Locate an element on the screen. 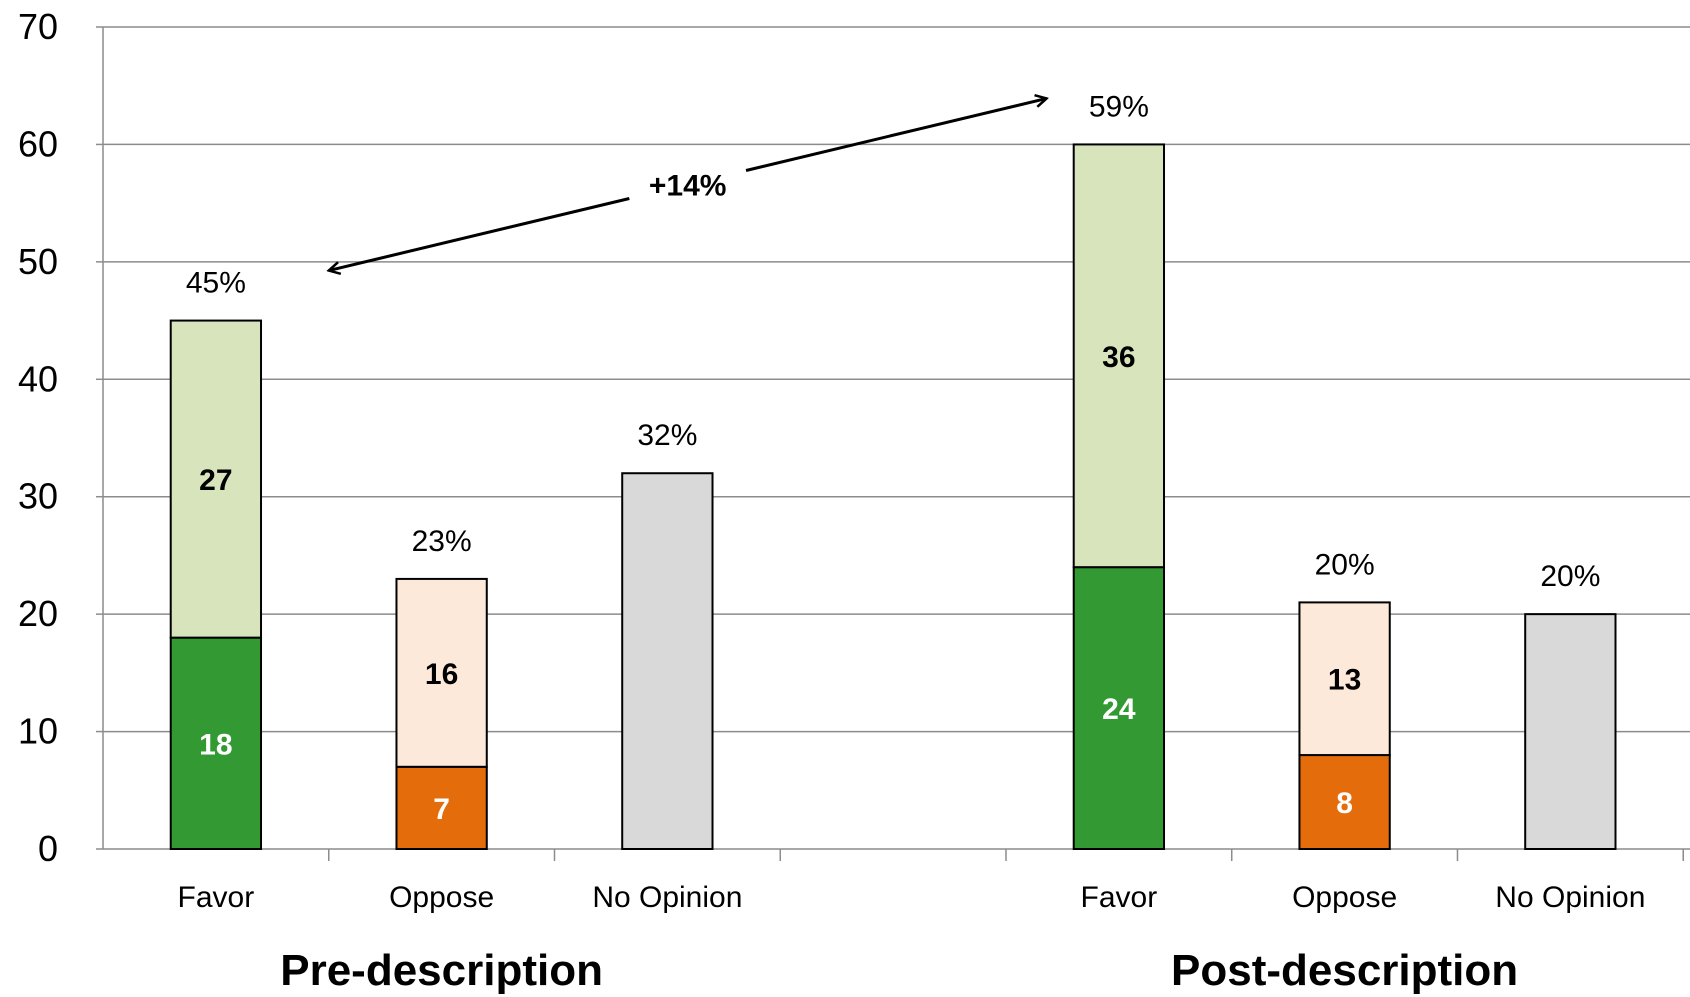  total-label: 45% is located at coordinates (216, 283).